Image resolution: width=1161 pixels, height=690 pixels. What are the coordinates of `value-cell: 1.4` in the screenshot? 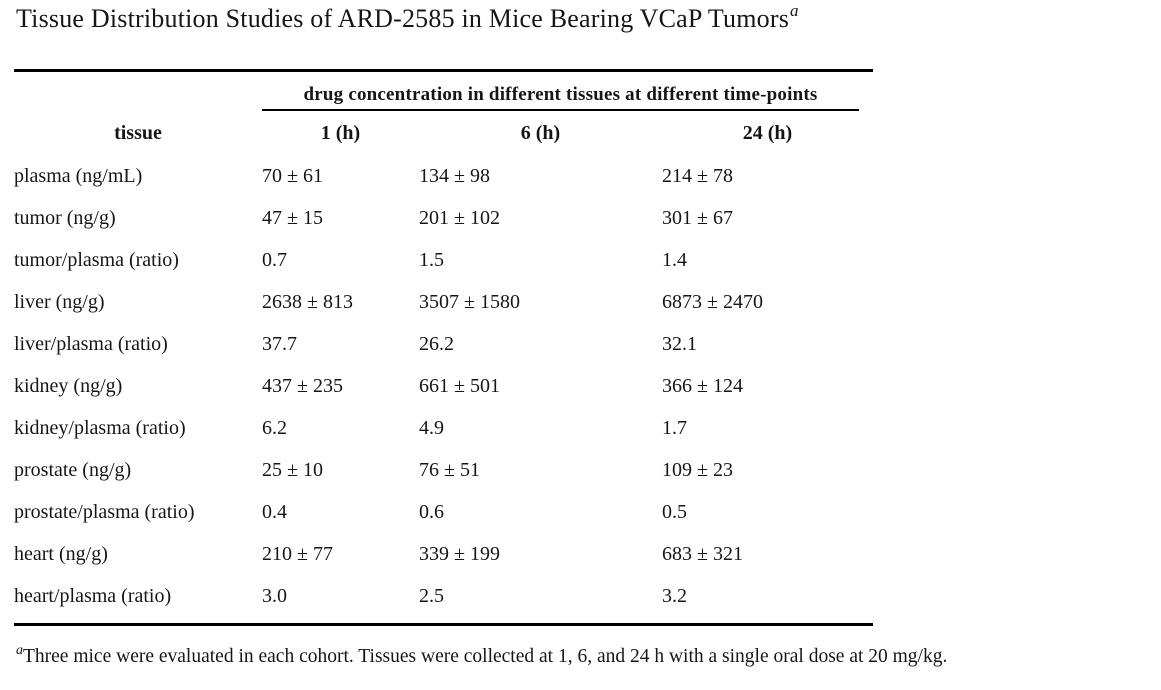 It's located at (674, 259).